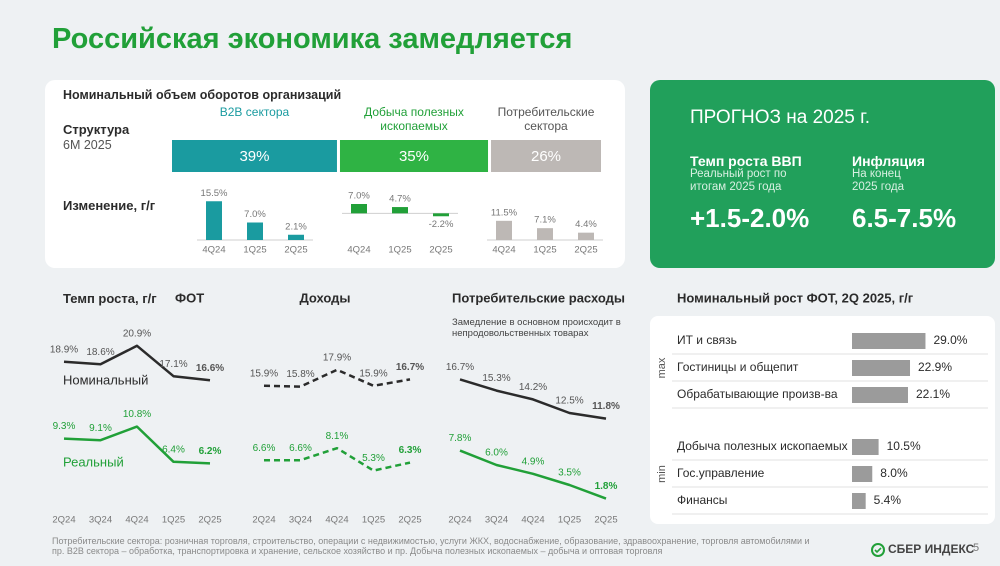 The image size is (1000, 566). What do you see at coordinates (662, 367) in the screenshot?
I see `group-label: max` at bounding box center [662, 367].